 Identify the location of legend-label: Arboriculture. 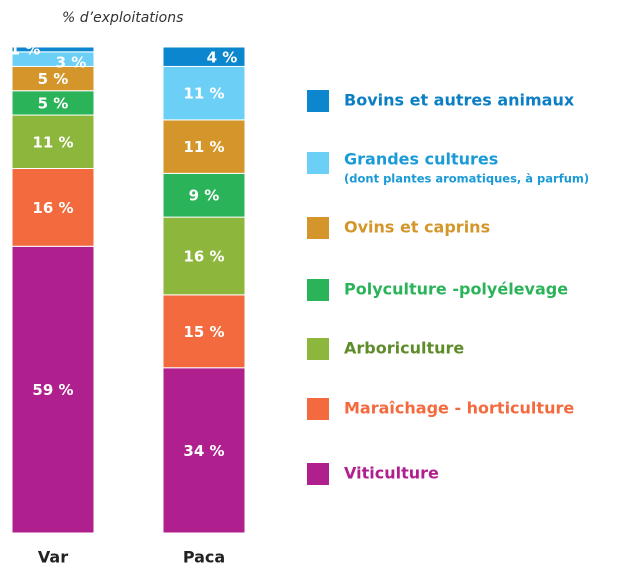
(404, 348).